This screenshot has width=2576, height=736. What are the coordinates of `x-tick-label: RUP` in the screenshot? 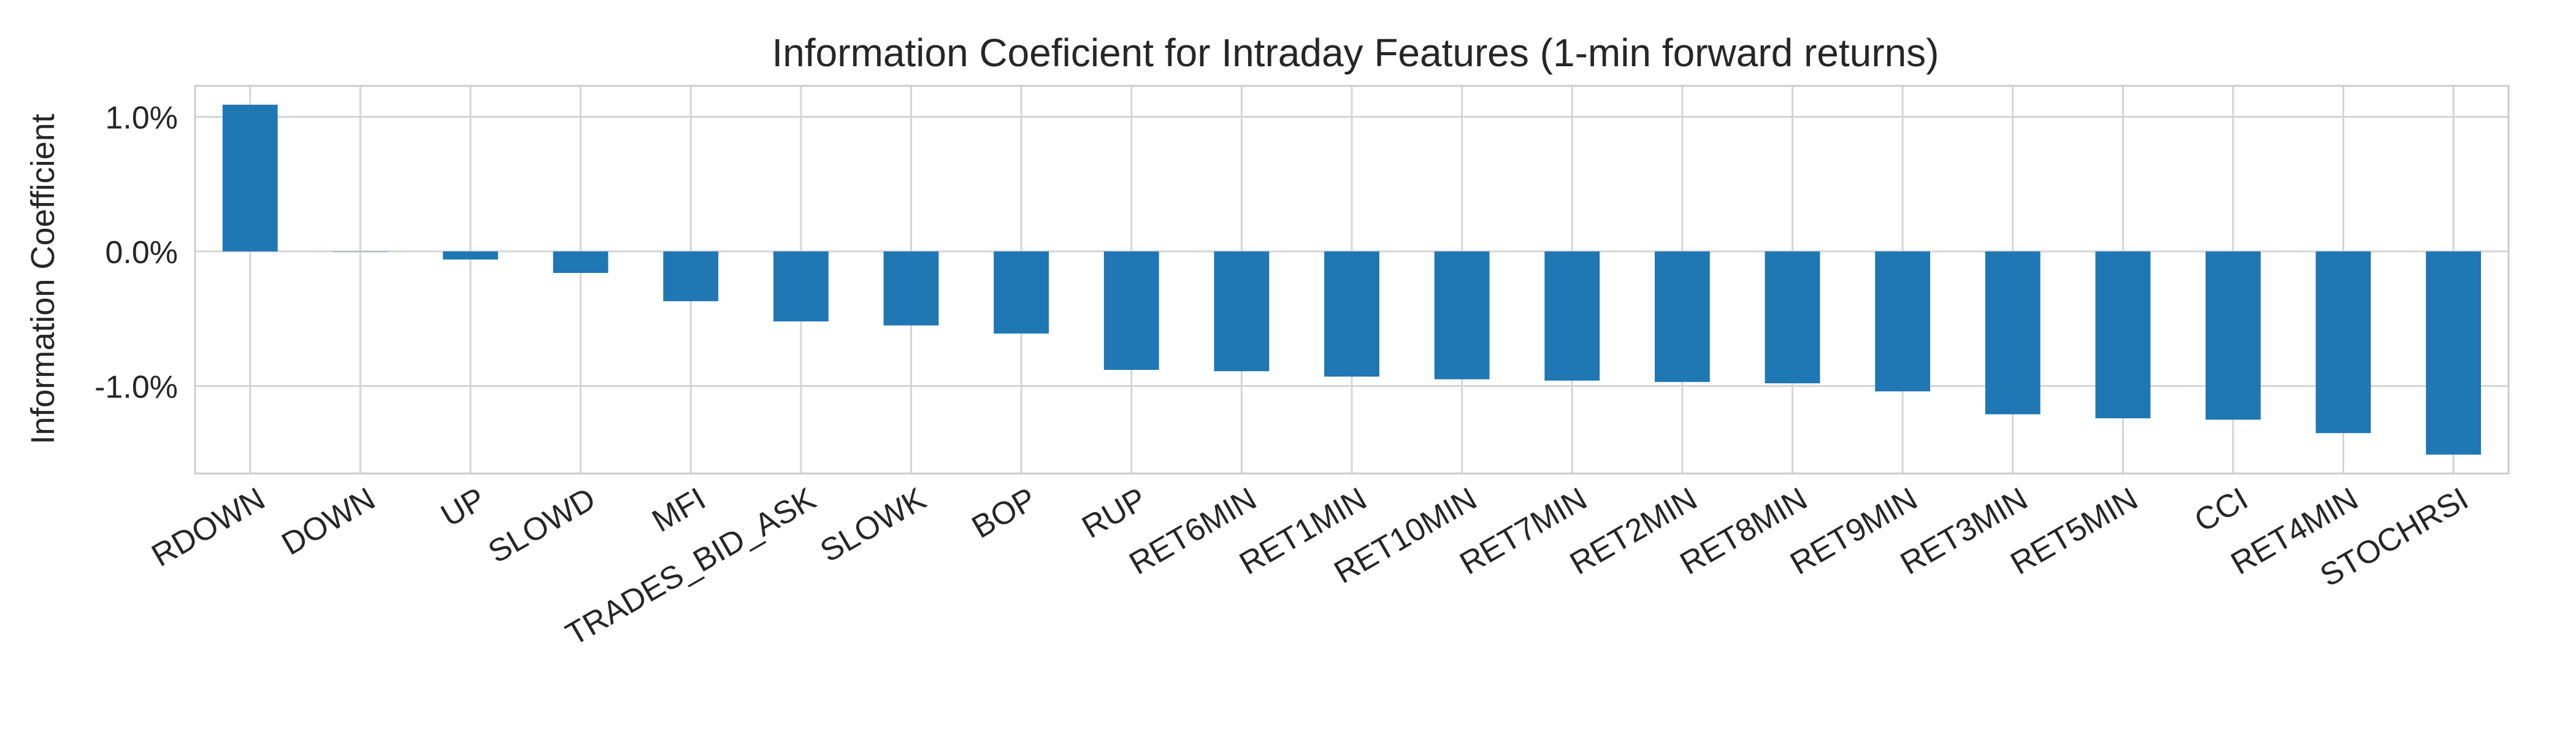 It's located at (1114, 513).